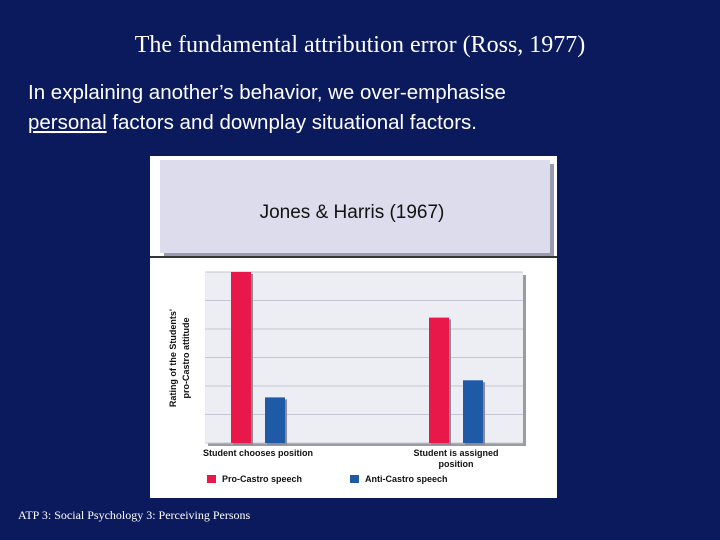  What do you see at coordinates (262, 479) in the screenshot?
I see `legend-label: Pro-Castro speech` at bounding box center [262, 479].